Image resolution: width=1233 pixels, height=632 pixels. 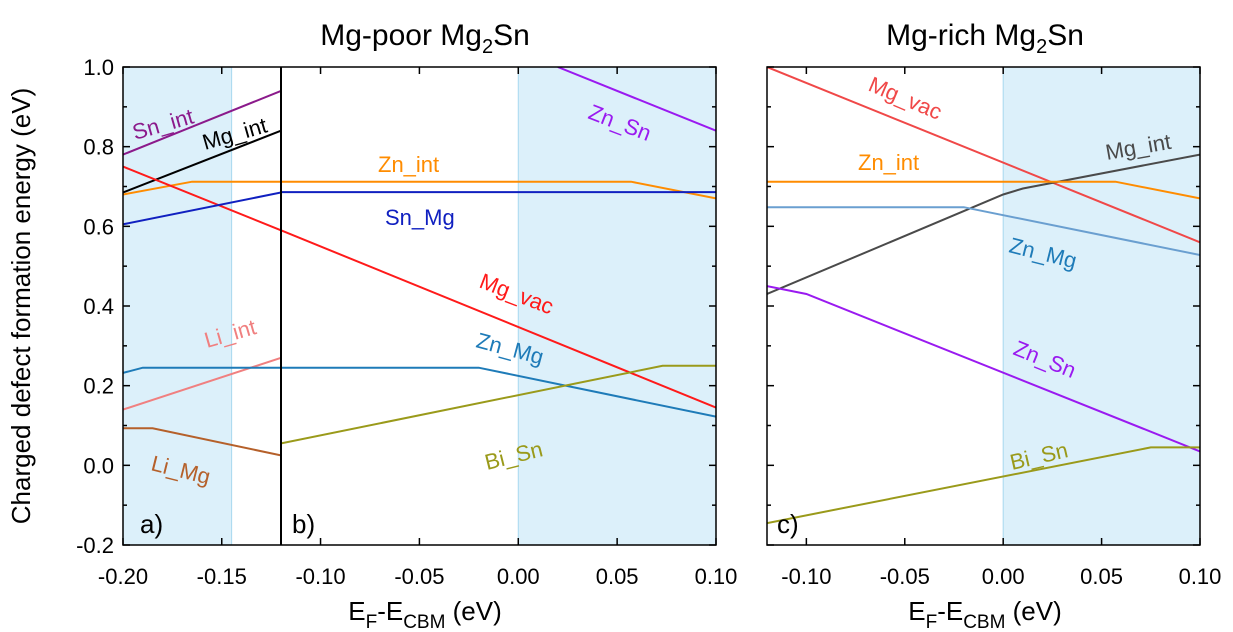 I want to click on x-tick-label: -0.15, so click(x=222, y=576).